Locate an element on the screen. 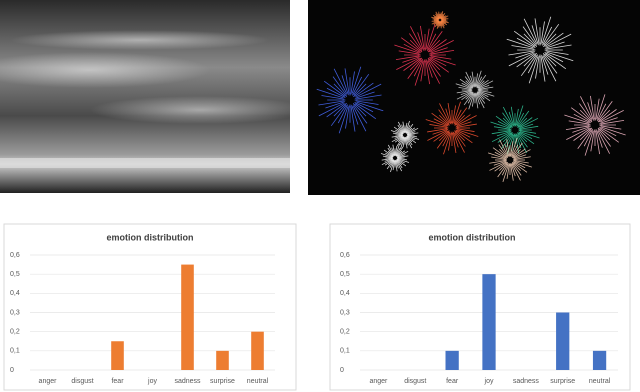  x-tick-label: neutral is located at coordinates (600, 381).